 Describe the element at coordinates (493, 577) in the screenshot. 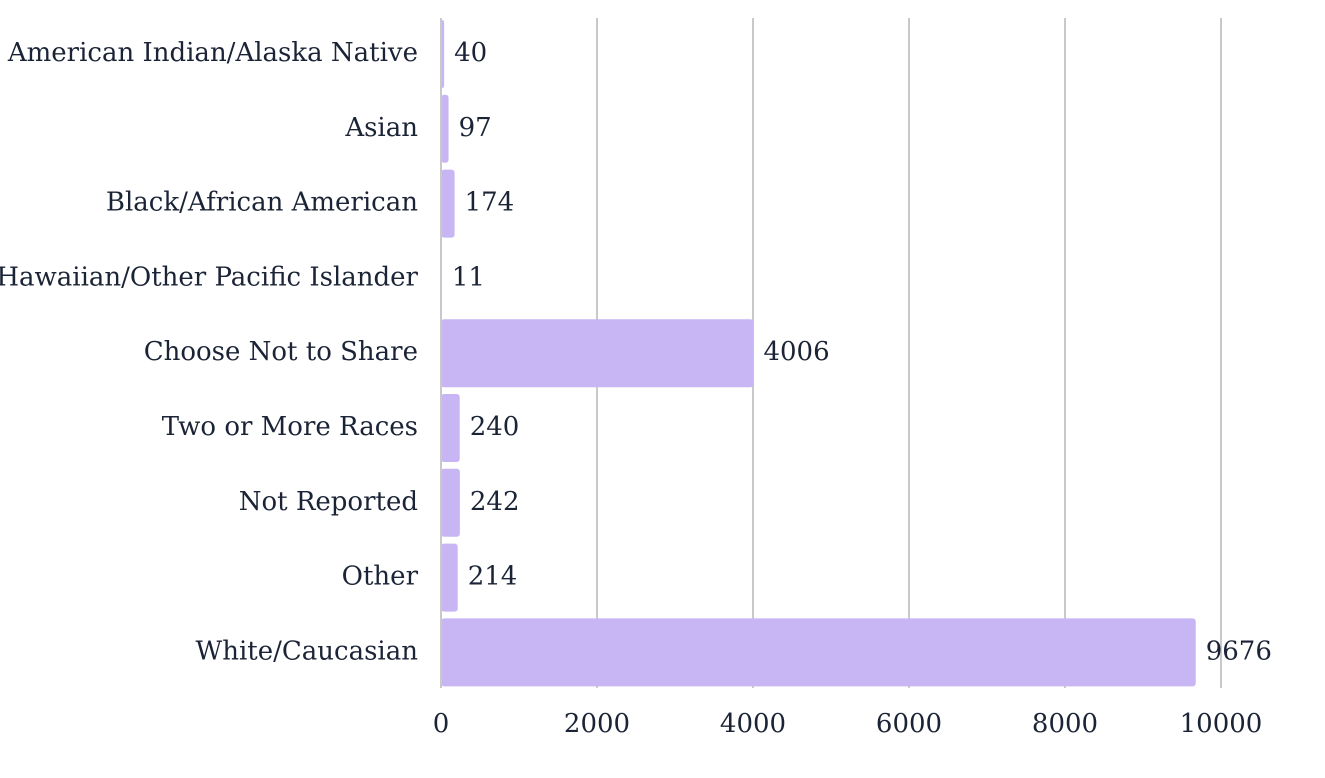

I see `value-label-8: 214` at that location.